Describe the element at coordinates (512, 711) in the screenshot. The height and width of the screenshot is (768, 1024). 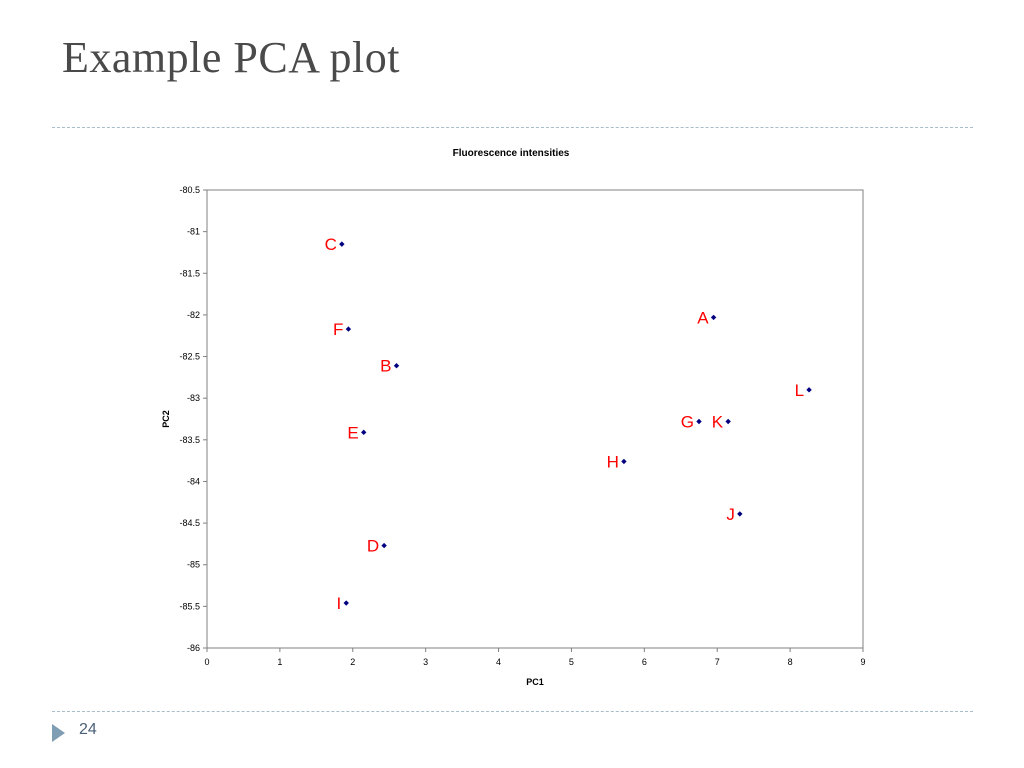
I see `bottom-divider` at that location.